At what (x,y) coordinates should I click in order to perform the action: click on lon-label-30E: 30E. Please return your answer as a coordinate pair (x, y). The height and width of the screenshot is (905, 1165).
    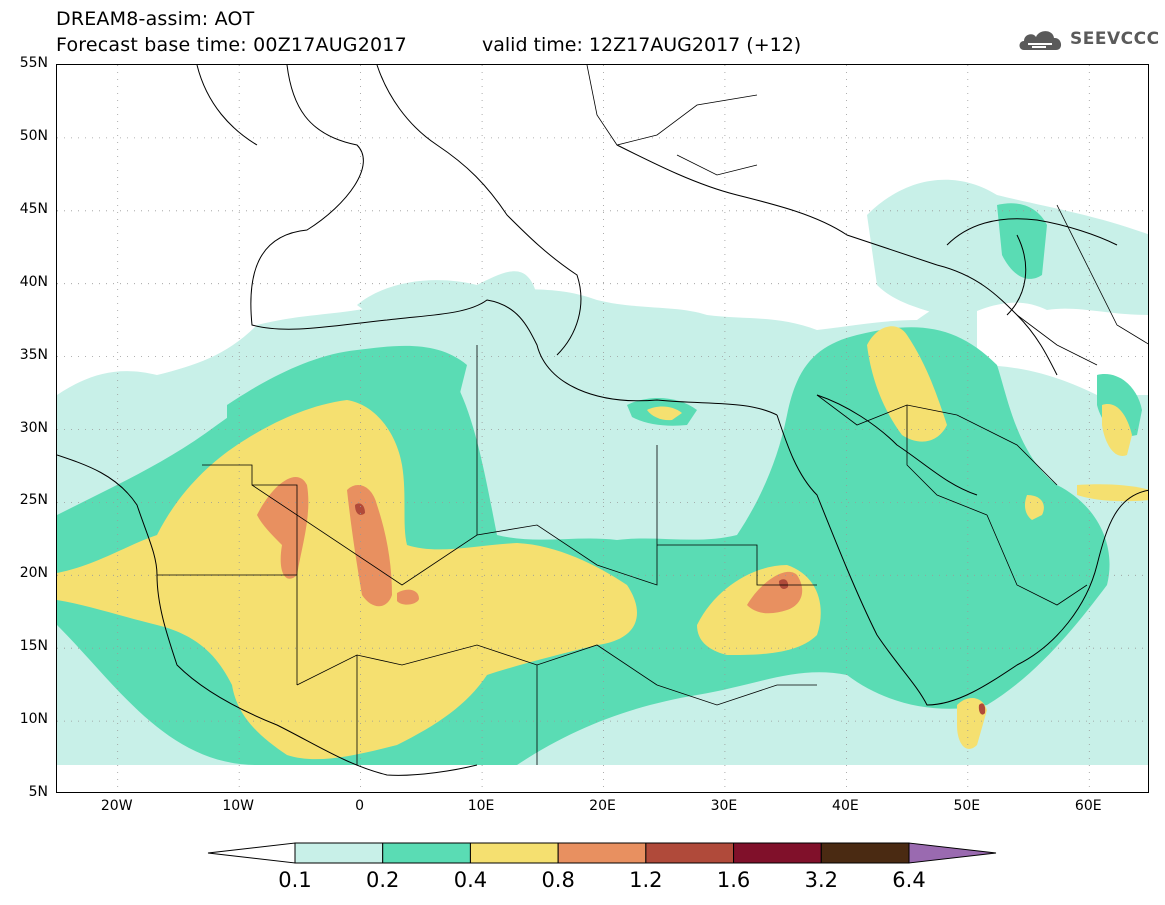
    Looking at the image, I should click on (724, 806).